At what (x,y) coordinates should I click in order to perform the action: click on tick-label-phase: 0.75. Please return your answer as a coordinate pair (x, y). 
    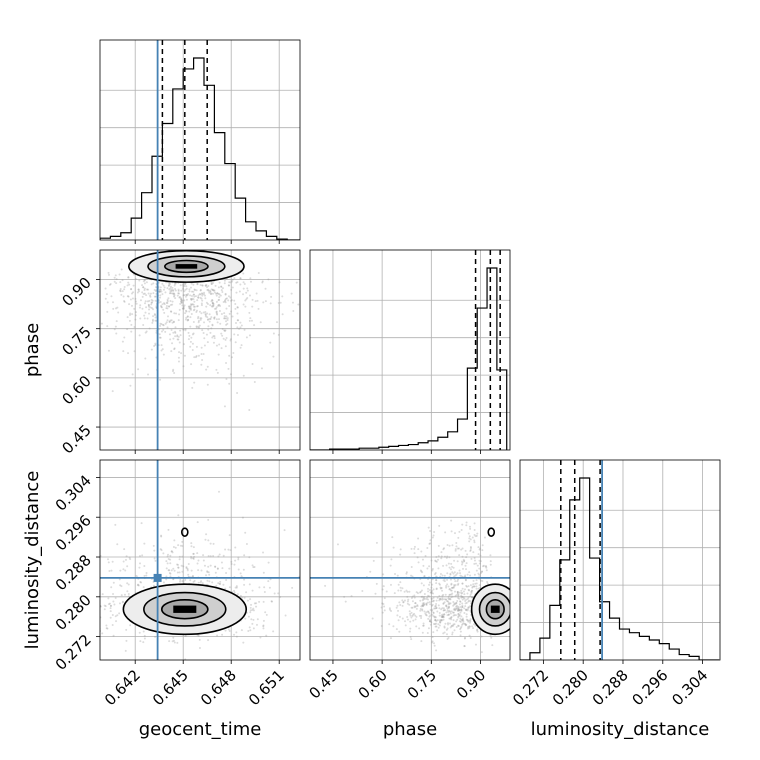
    Looking at the image, I should click on (76, 341).